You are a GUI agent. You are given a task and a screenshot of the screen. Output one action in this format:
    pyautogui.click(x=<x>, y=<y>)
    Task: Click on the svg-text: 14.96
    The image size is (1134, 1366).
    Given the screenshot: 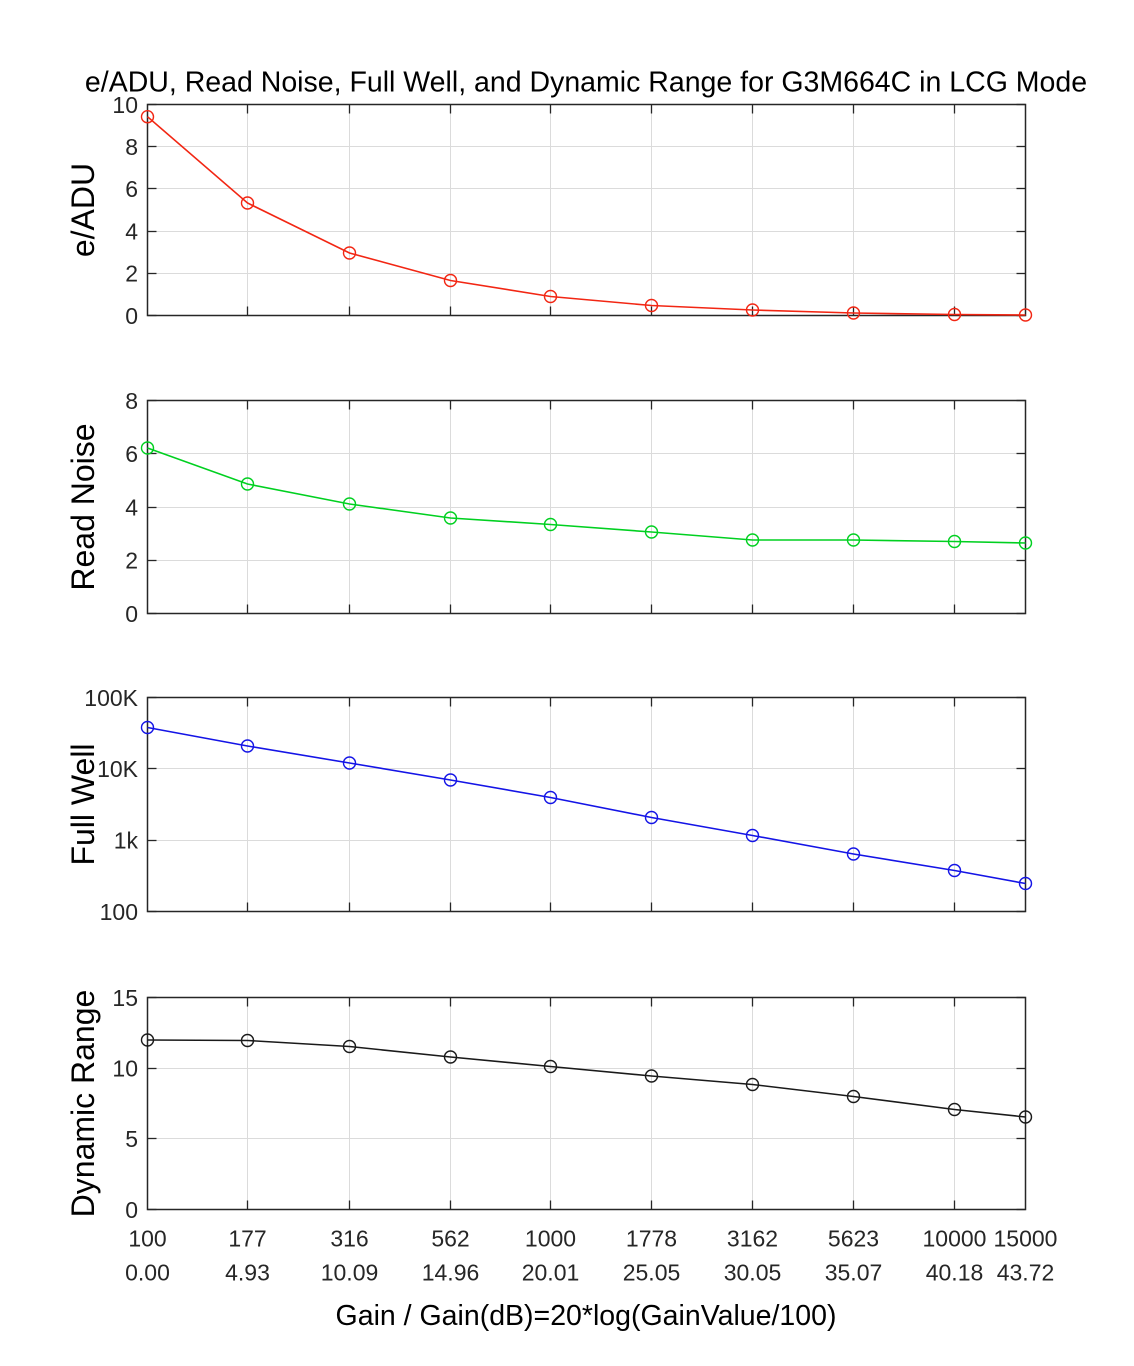 What is the action you would take?
    pyautogui.click(x=451, y=1273)
    